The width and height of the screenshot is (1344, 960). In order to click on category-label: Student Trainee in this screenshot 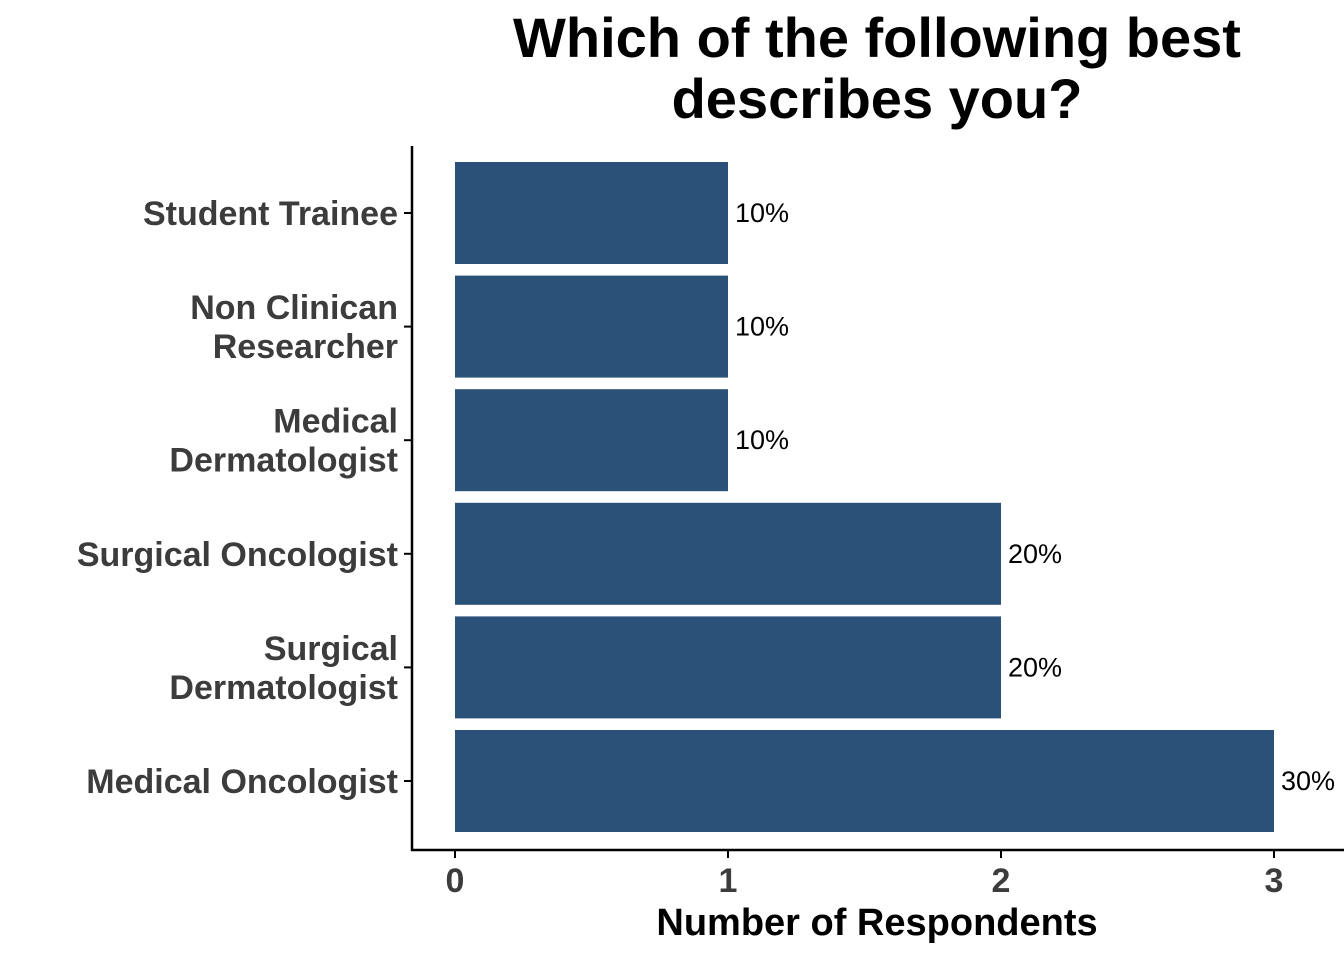, I will do `click(270, 214)`.